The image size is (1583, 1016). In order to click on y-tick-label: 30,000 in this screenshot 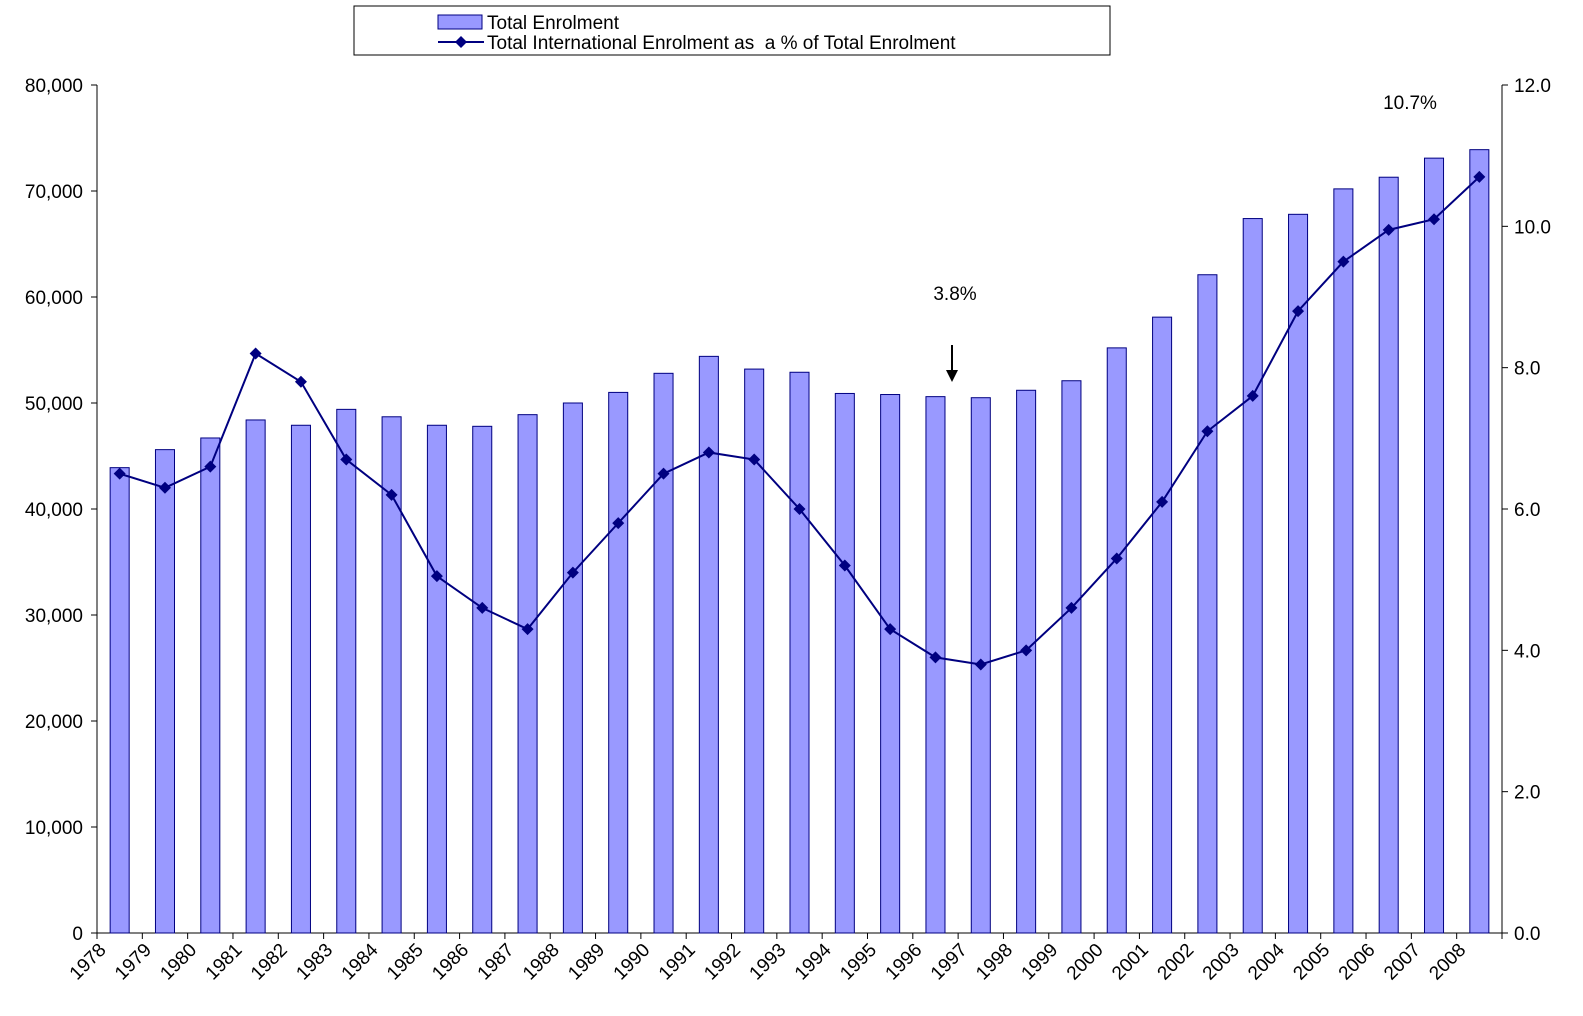, I will do `click(54, 616)`.